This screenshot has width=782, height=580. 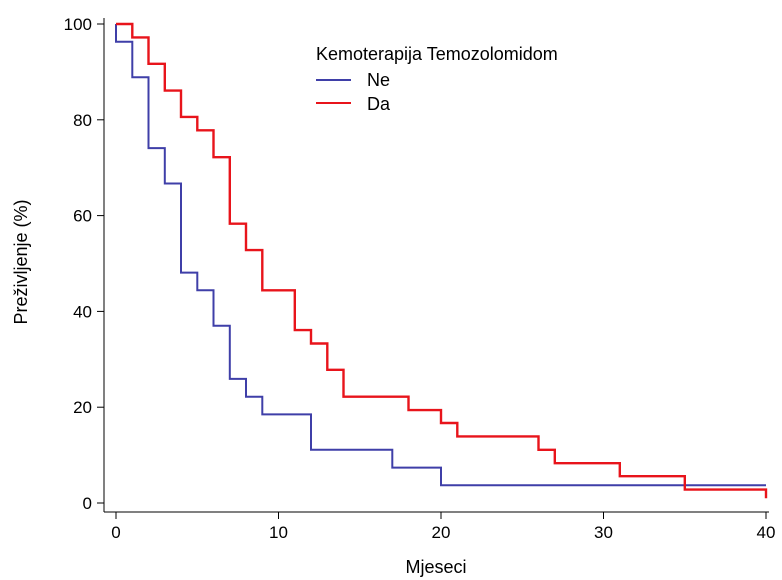 What do you see at coordinates (82, 216) in the screenshot?
I see `y-tick-label: 60` at bounding box center [82, 216].